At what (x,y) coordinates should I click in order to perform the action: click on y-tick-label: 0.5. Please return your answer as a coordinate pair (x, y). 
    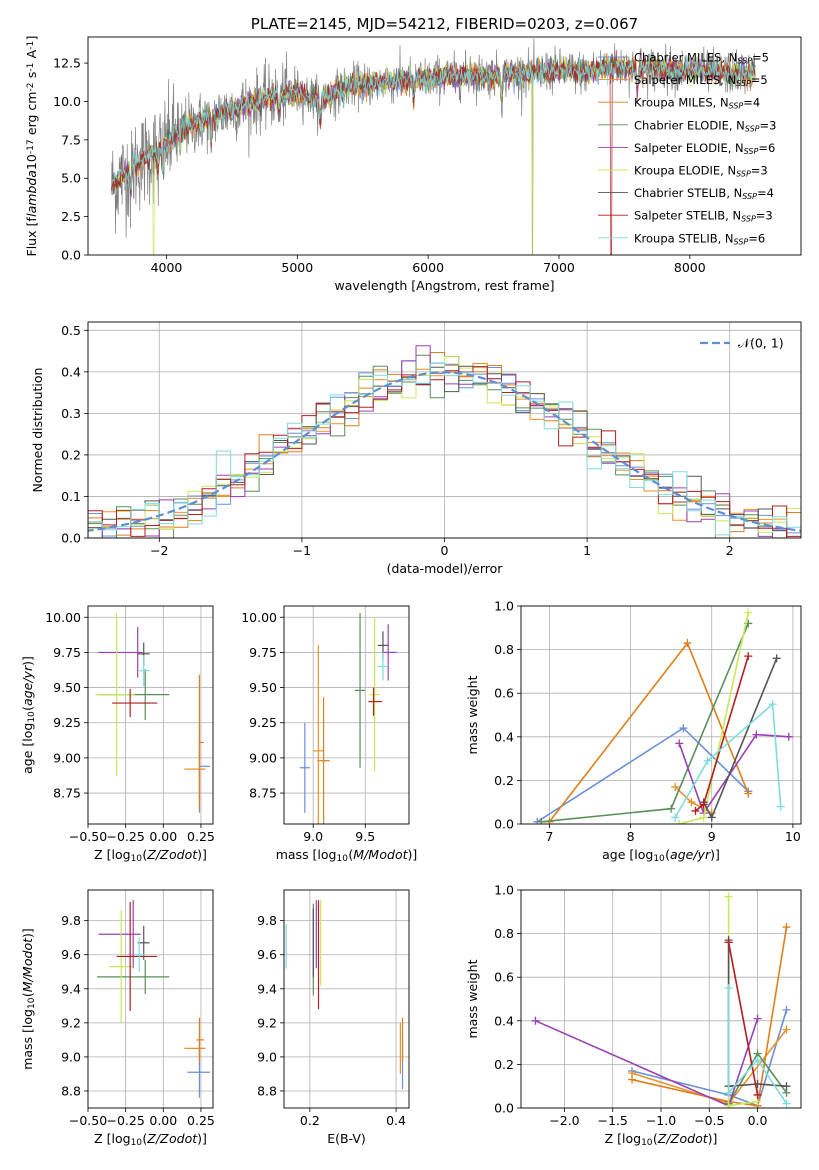
    Looking at the image, I should click on (71, 330).